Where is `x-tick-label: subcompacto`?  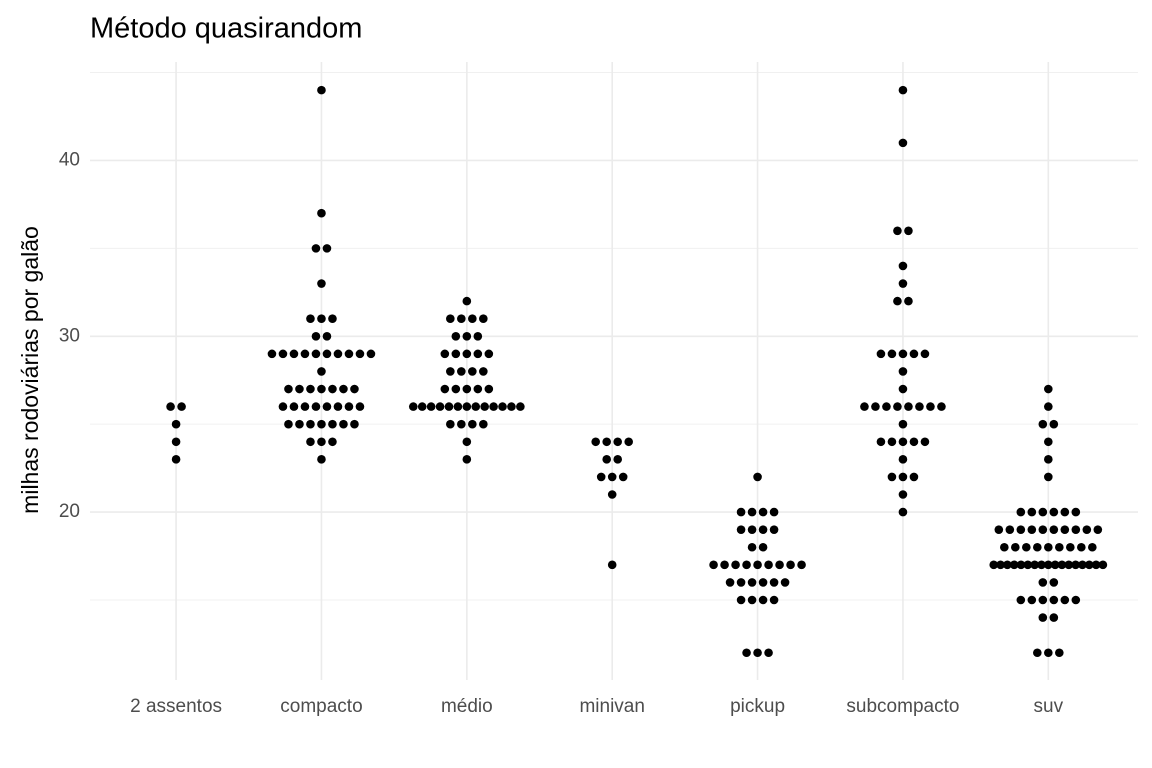
x-tick-label: subcompacto is located at coordinates (902, 706).